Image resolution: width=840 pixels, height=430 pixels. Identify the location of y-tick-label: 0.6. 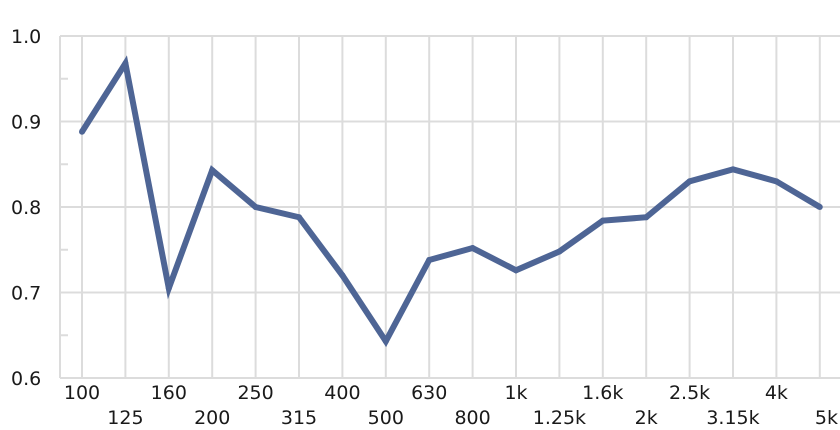
(26, 379).